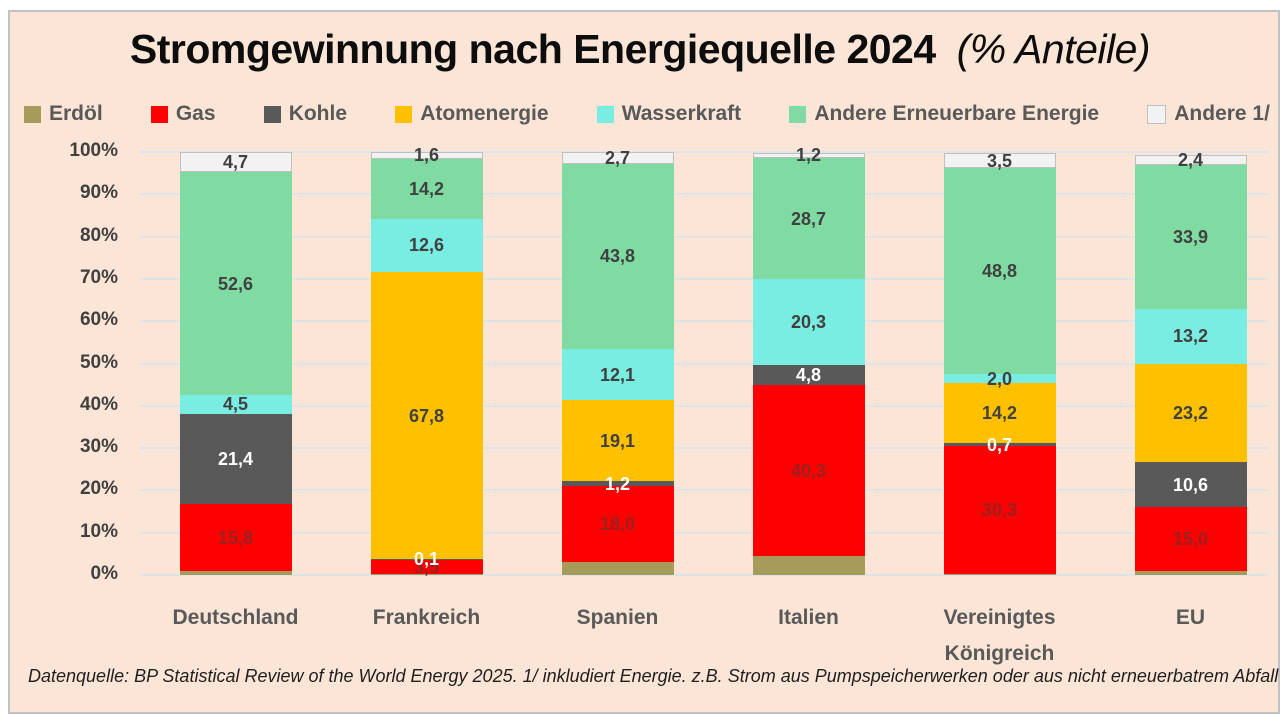 This screenshot has width=1280, height=719. What do you see at coordinates (426, 188) in the screenshot?
I see `bar-segment-andere-erneuerbare-energie-frankreich` at bounding box center [426, 188].